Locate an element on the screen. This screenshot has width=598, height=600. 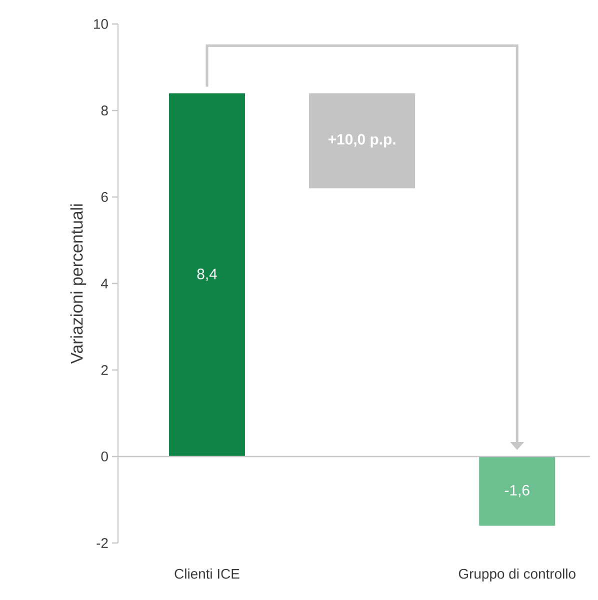
y-axis-title: Variazioni percentuali is located at coordinates (78, 284).